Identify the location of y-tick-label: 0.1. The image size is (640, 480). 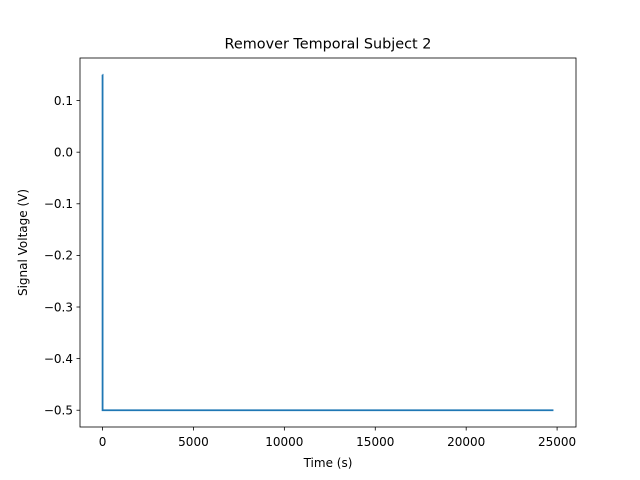
(63, 101).